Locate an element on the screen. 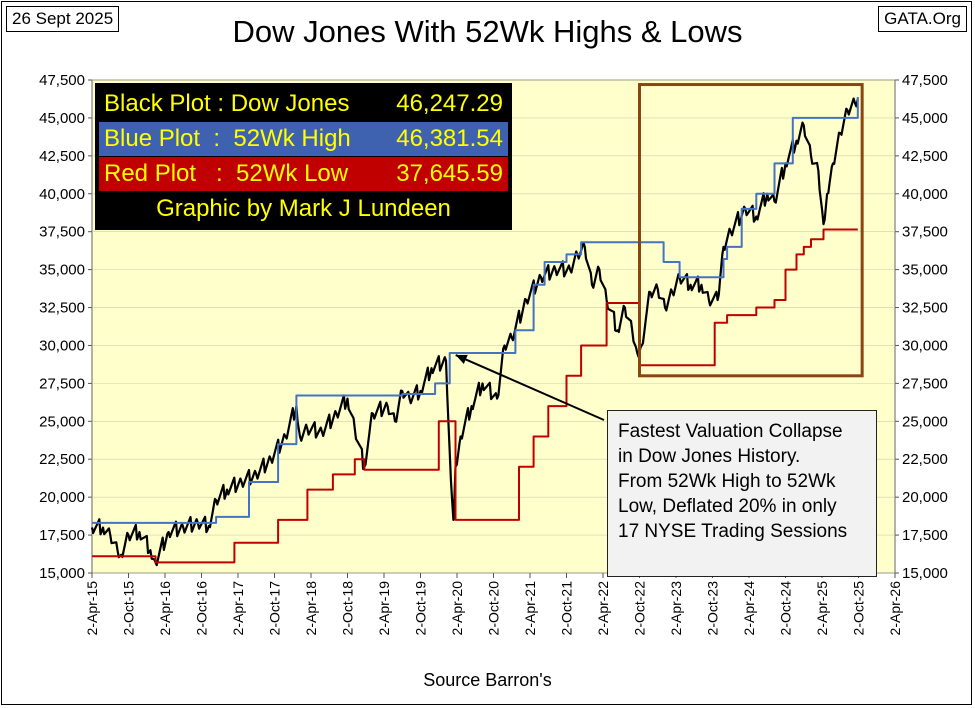  x-tick-label: 2-Apr-15 is located at coordinates (92, 608).